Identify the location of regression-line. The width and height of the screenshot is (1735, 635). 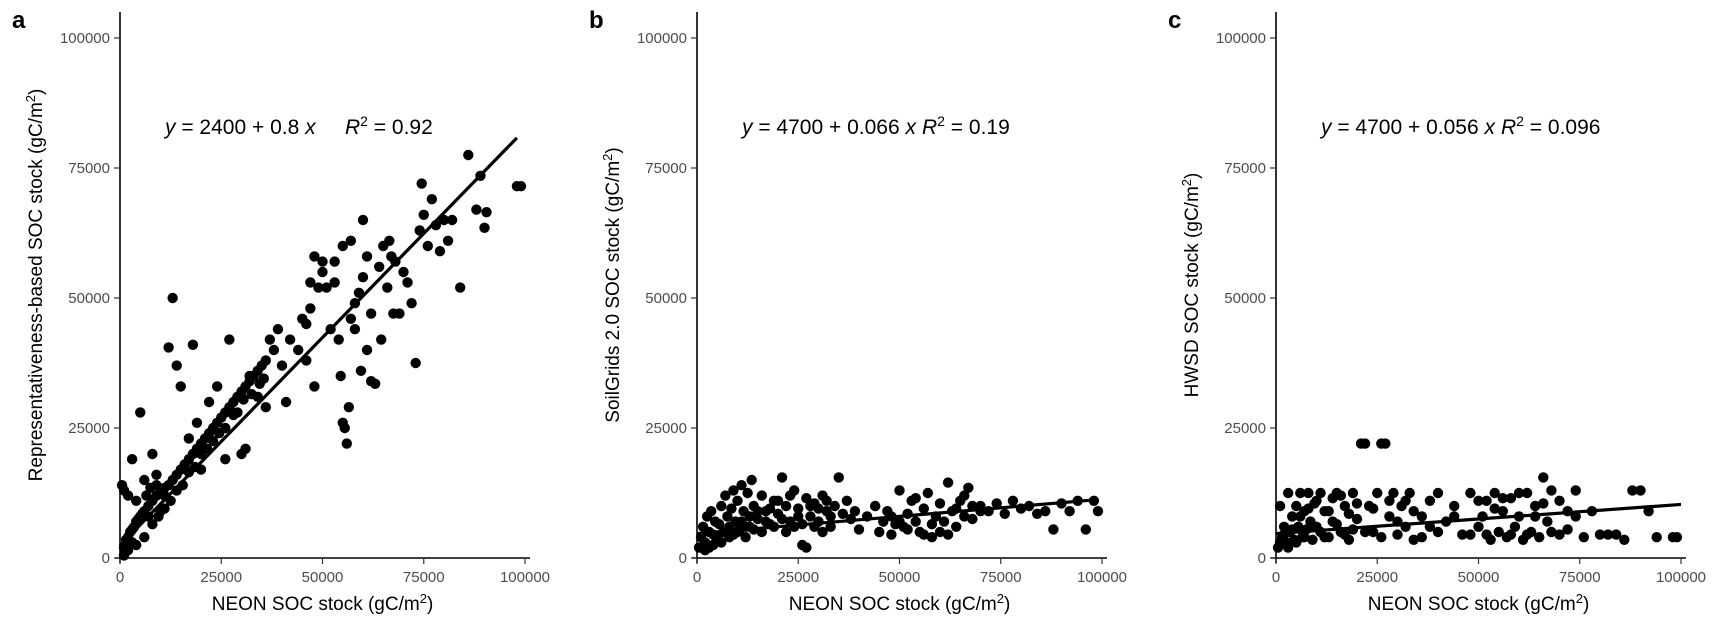
(1478, 519).